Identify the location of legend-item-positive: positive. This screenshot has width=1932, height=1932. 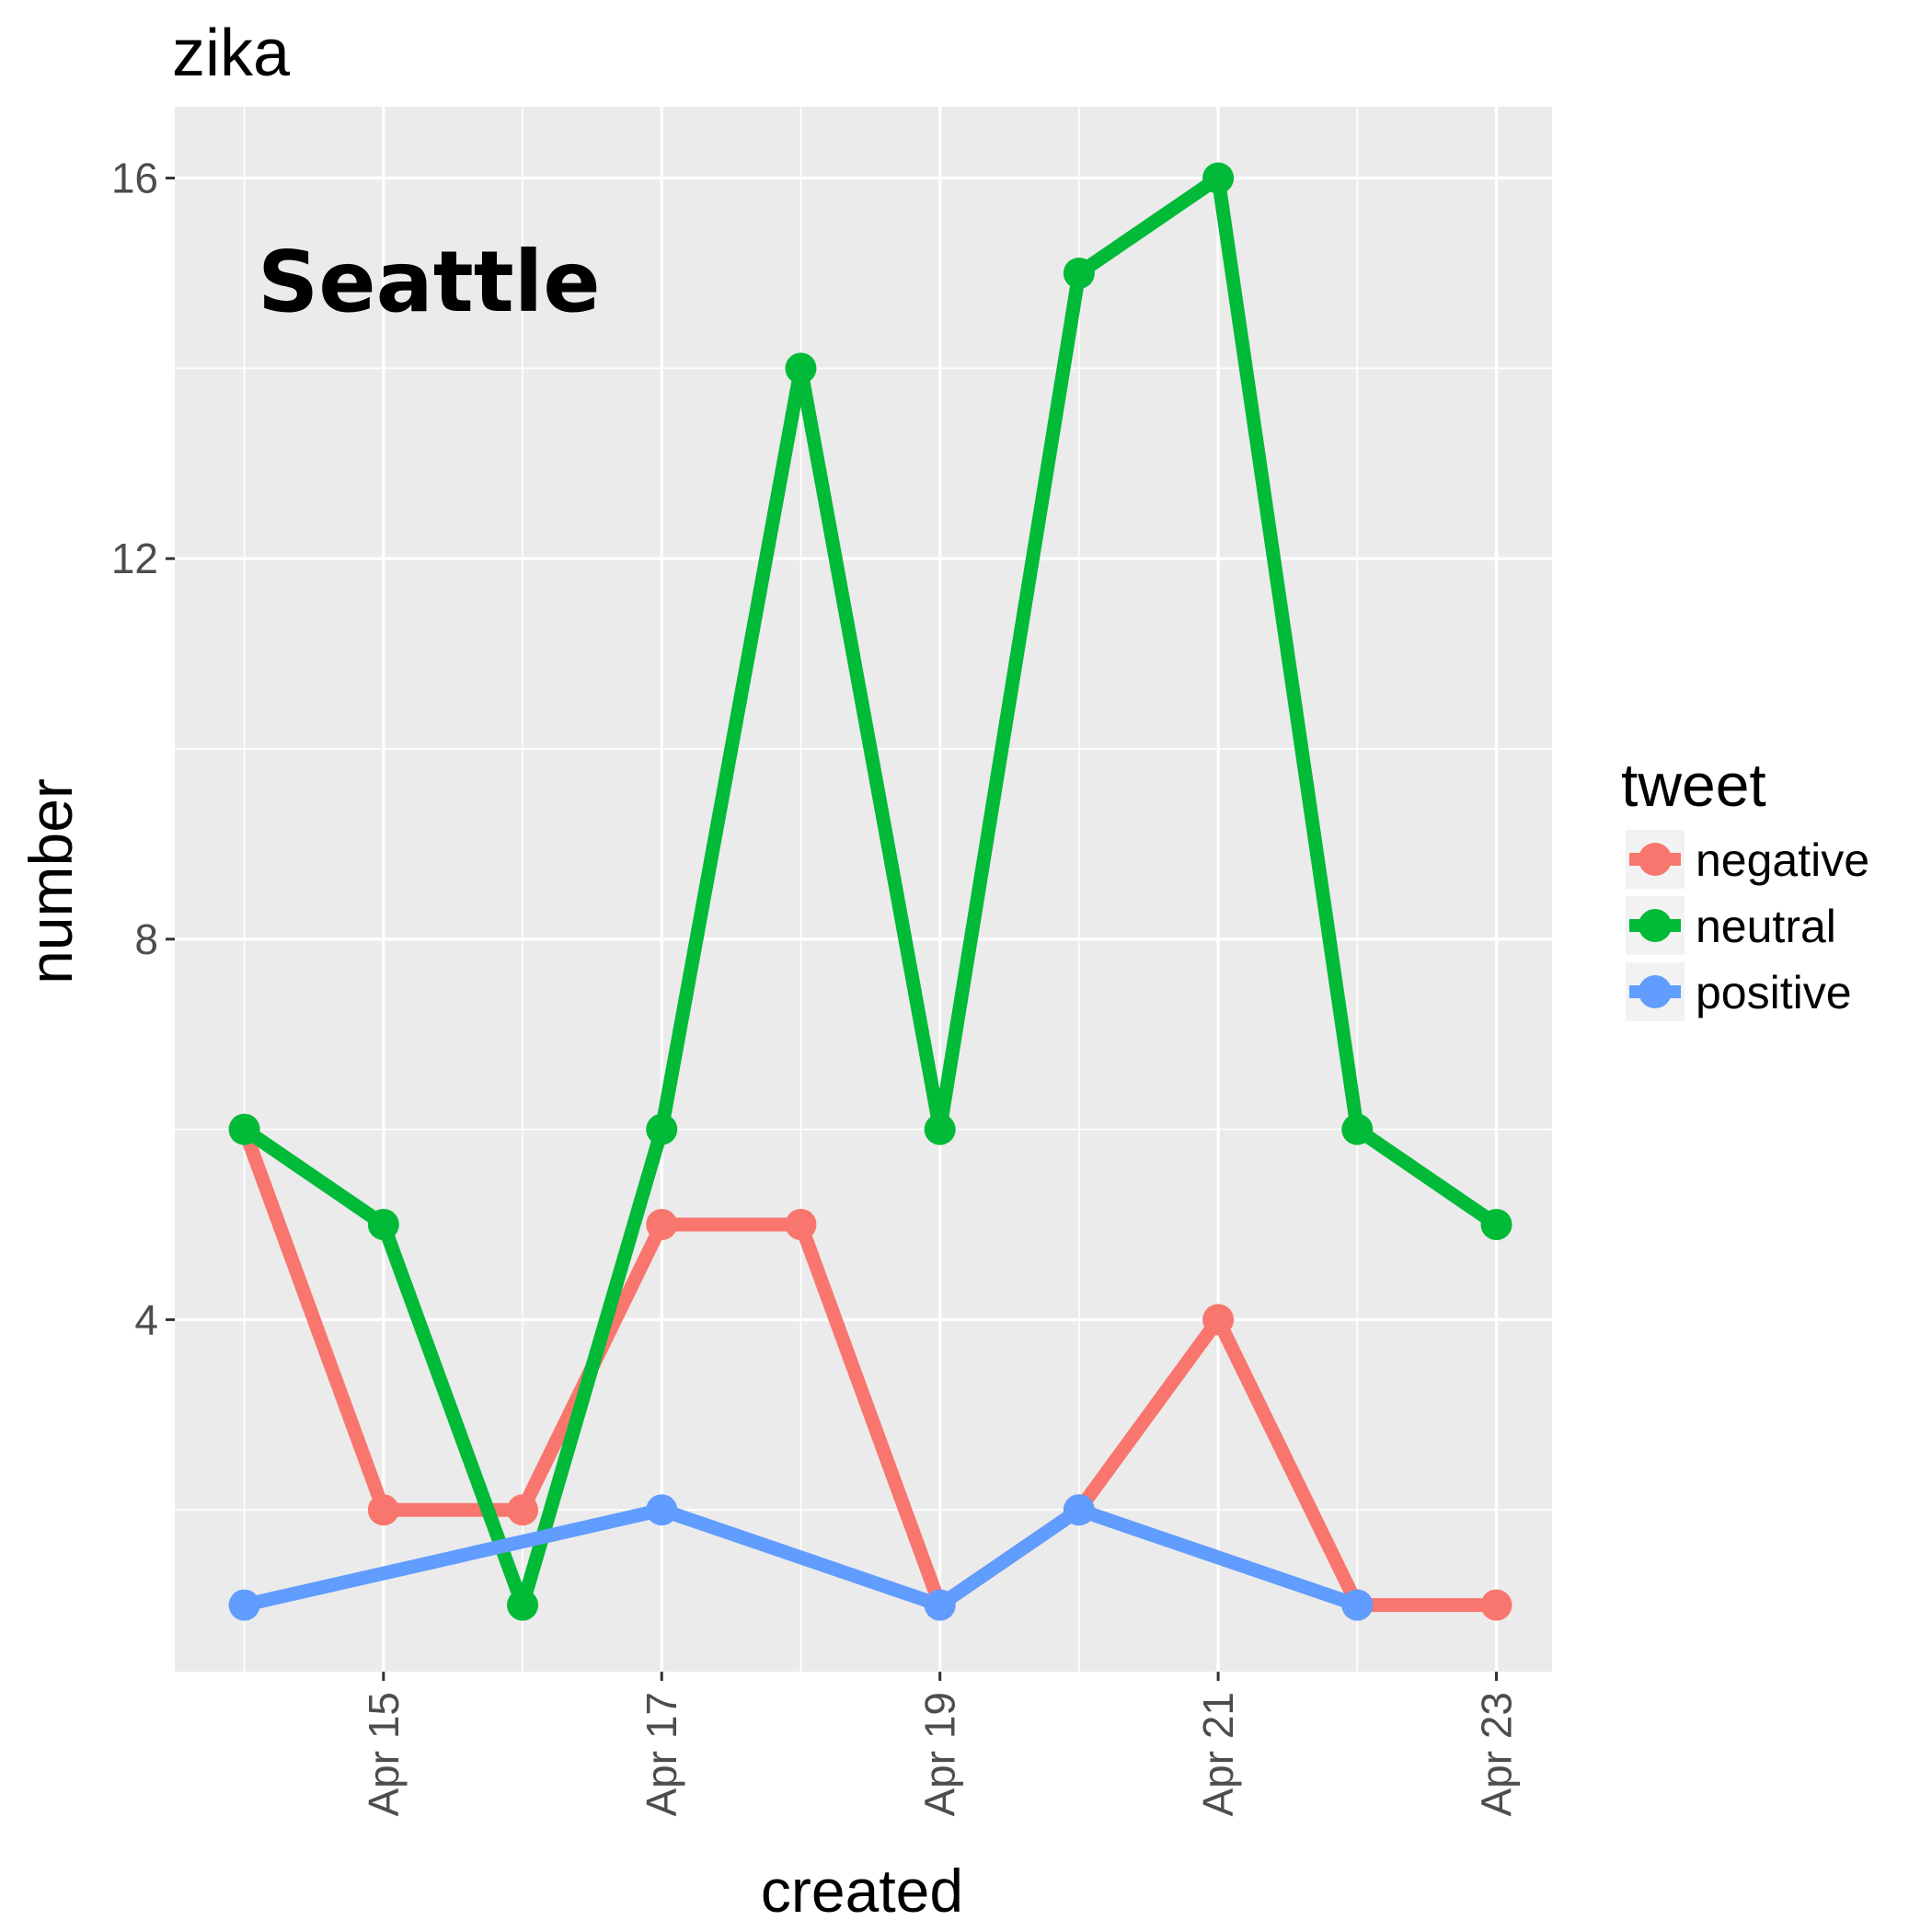
(1739, 991).